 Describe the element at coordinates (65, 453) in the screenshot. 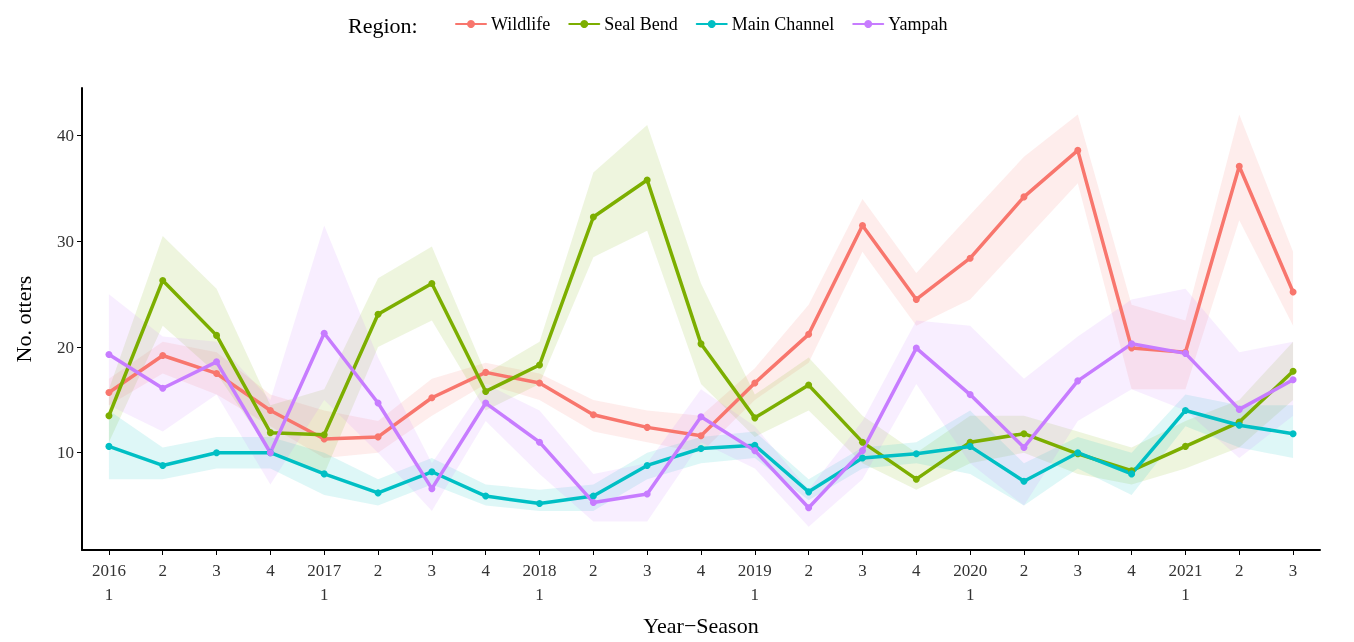

I see `y-tick-label: 10` at that location.